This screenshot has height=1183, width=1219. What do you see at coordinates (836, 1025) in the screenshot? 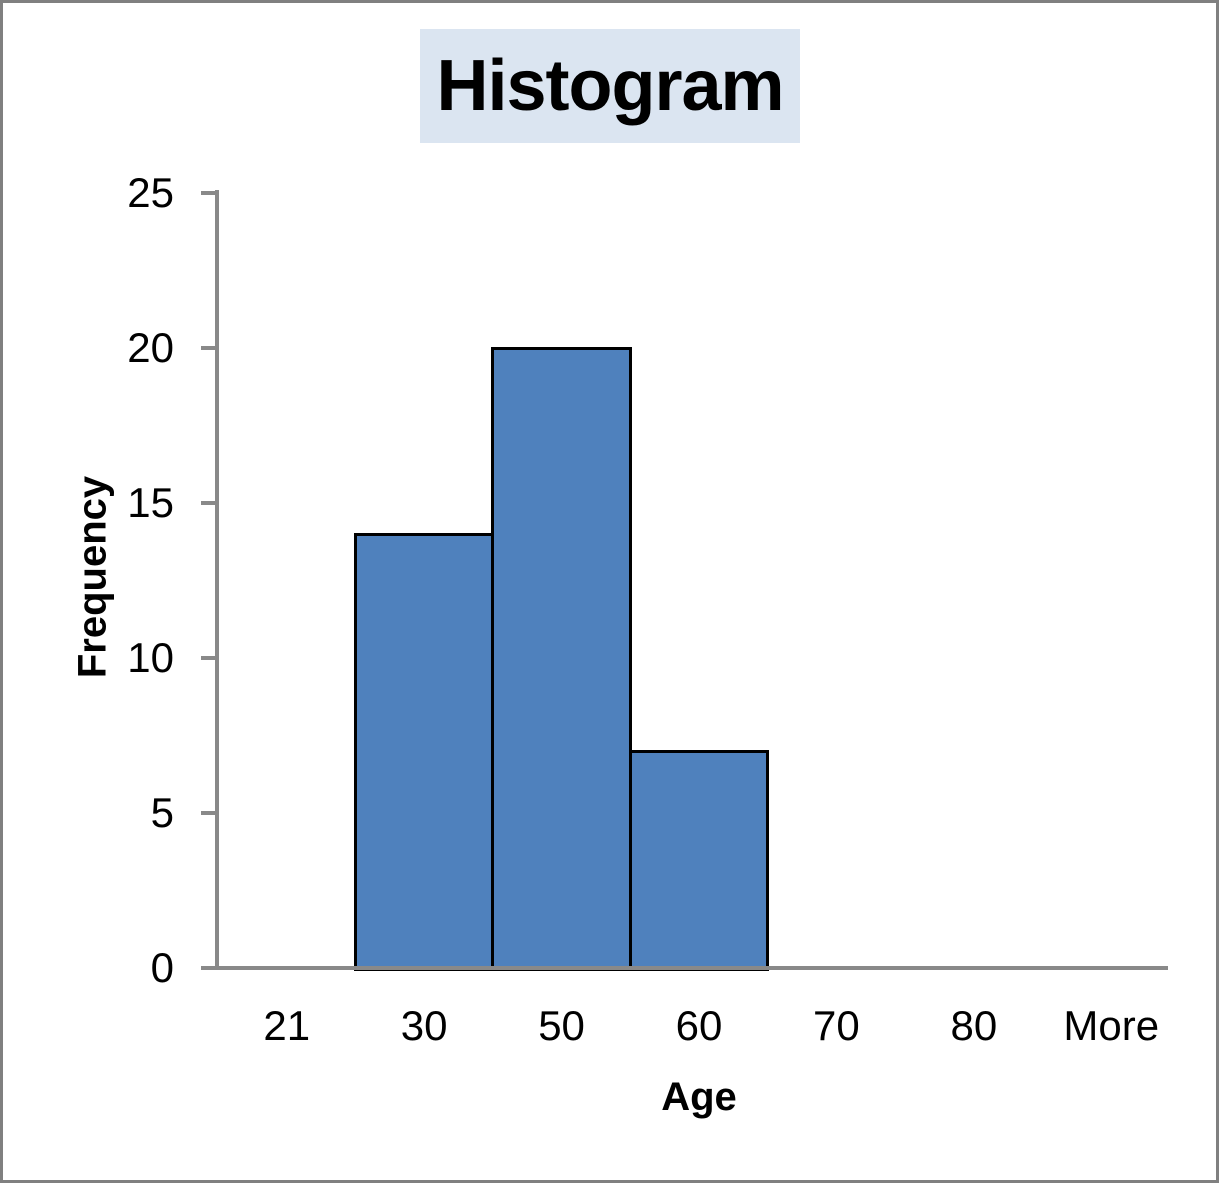
I see `x-category-label: 70` at bounding box center [836, 1025].